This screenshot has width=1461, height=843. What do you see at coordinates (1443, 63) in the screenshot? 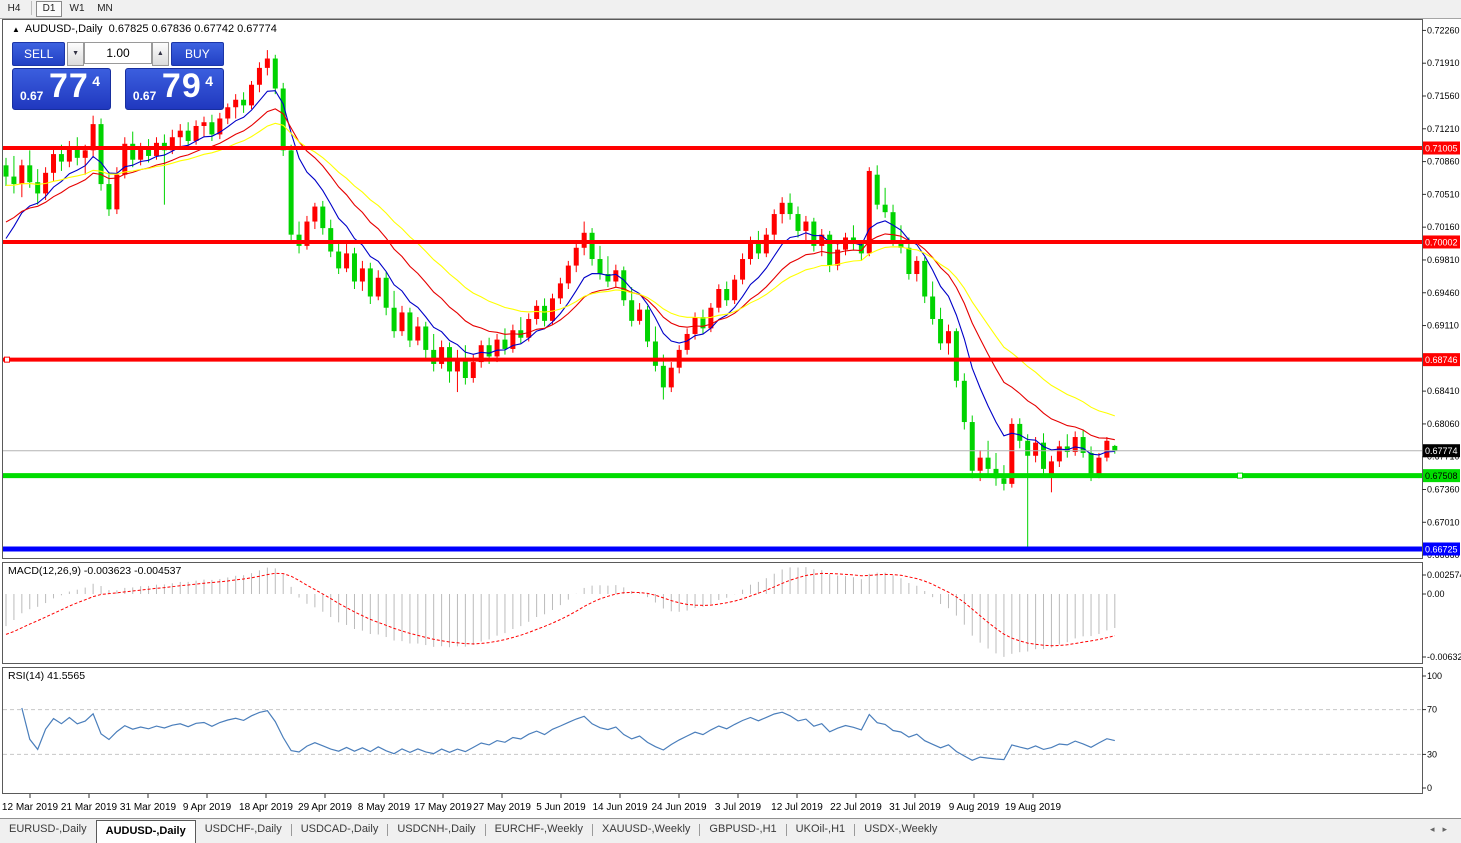
I see `svg-text: 0.71910` at bounding box center [1443, 63].